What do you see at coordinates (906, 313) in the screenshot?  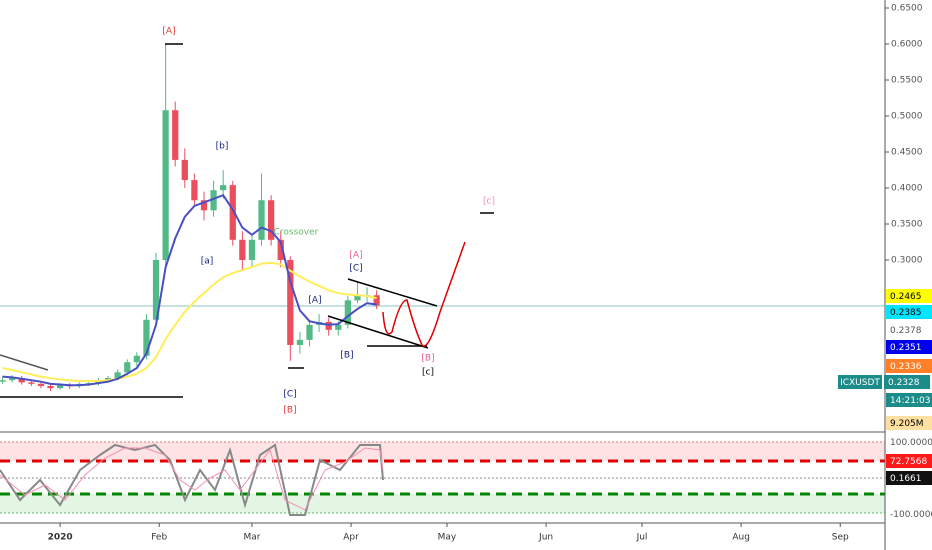 I see `price-tag-label: 0.2385` at bounding box center [906, 313].